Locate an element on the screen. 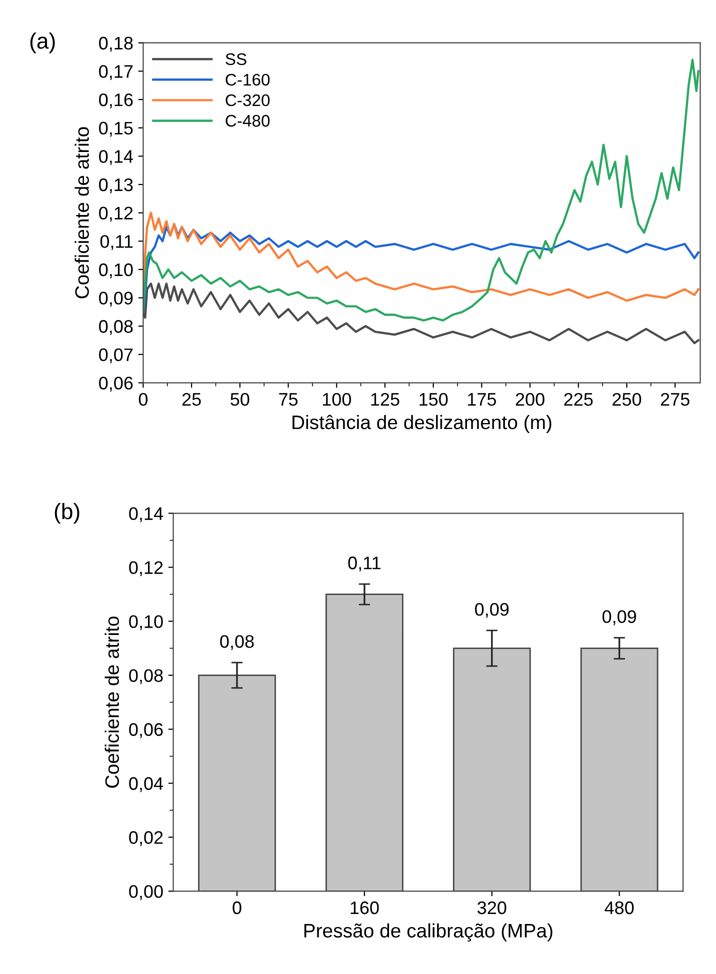 Image resolution: width=716 pixels, height=974 pixels. y-tick-label: 0,07 is located at coordinates (116, 356).